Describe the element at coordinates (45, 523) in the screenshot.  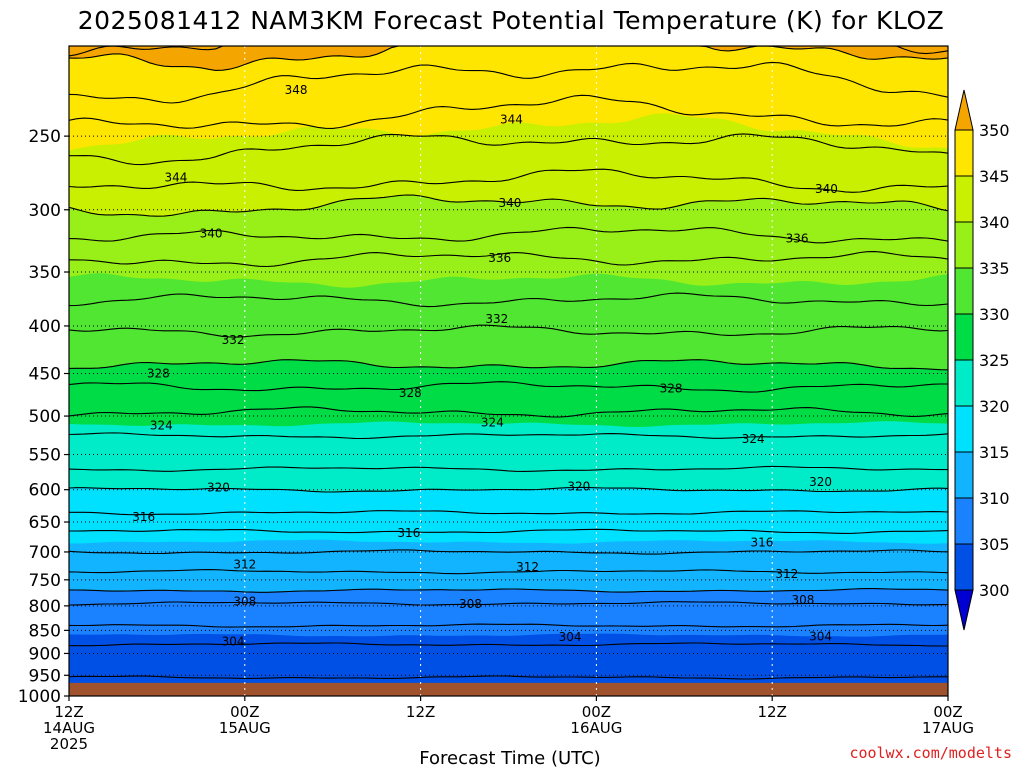
I see `y-tick-label-650: 650` at that location.